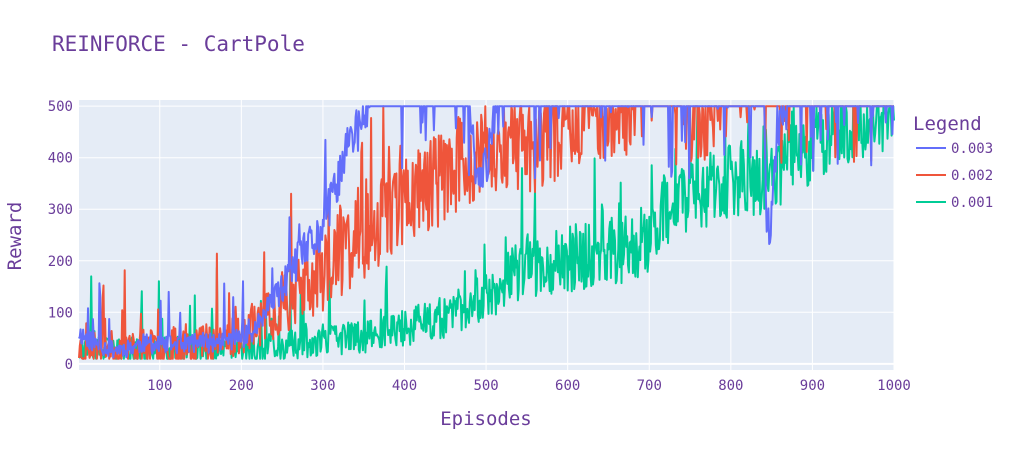 This screenshot has height=450, width=1023. I want to click on x-tick-label: 400, so click(404, 386).